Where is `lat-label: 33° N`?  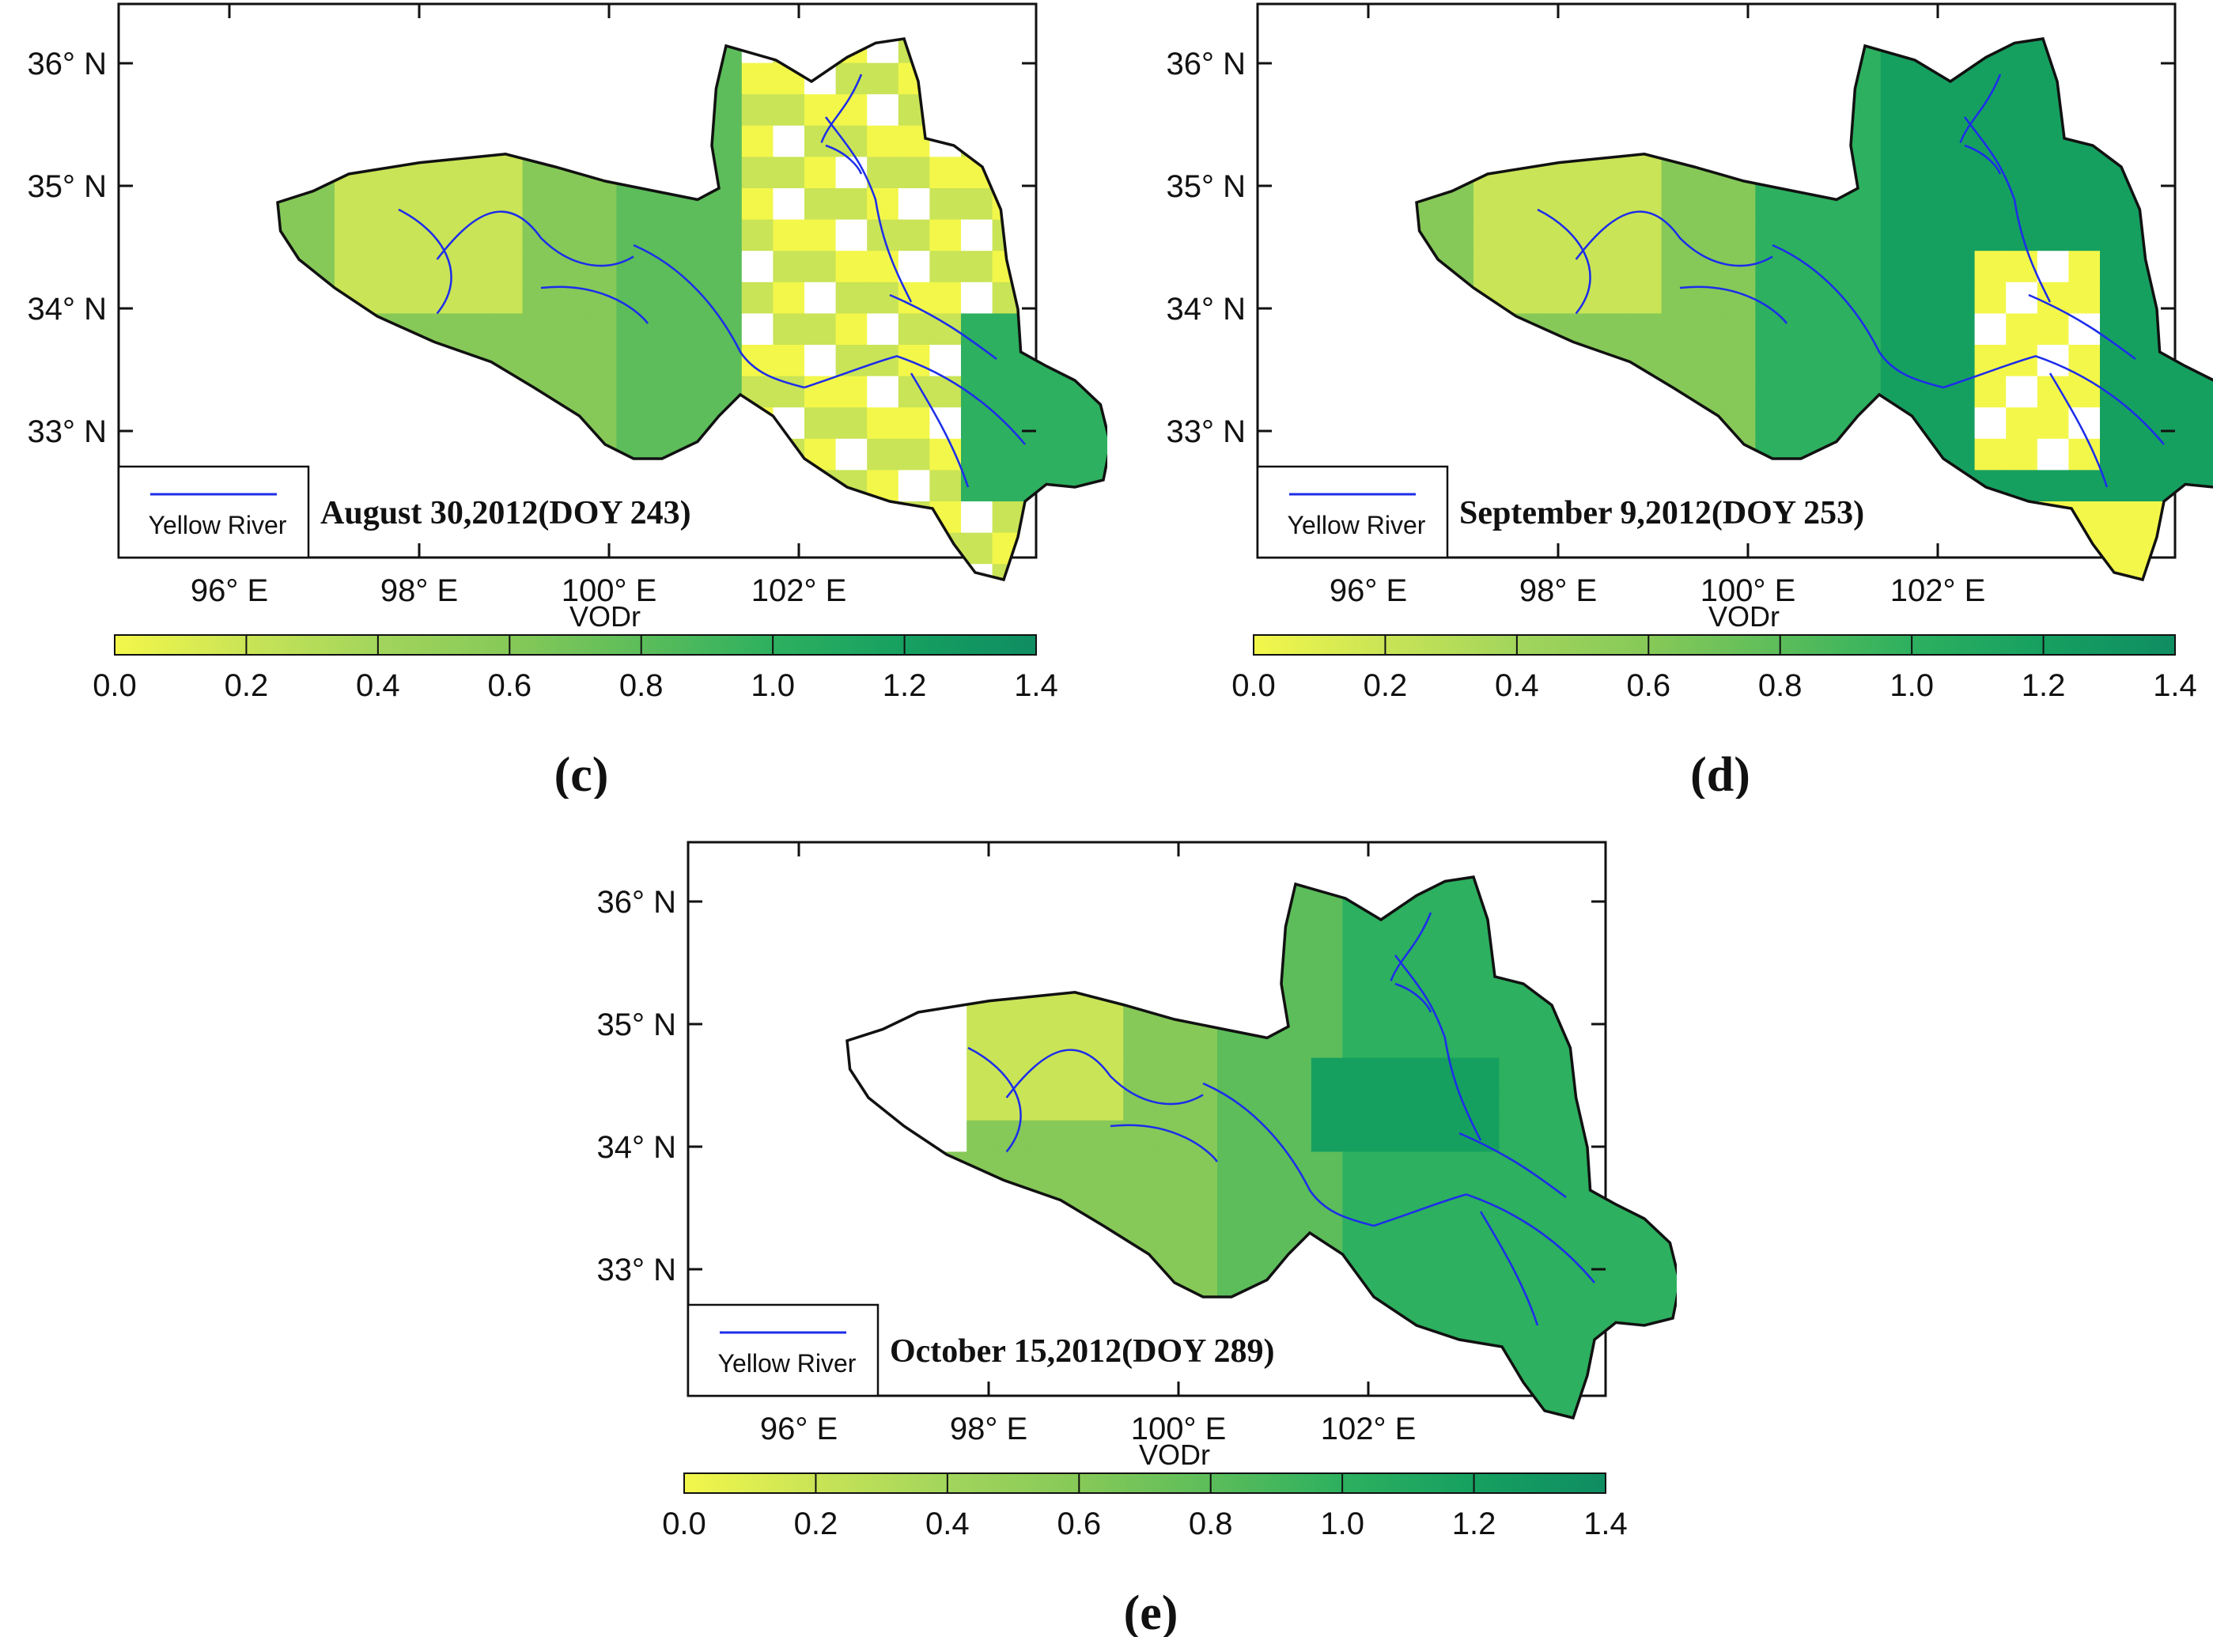
lat-label: 33° N is located at coordinates (637, 1270).